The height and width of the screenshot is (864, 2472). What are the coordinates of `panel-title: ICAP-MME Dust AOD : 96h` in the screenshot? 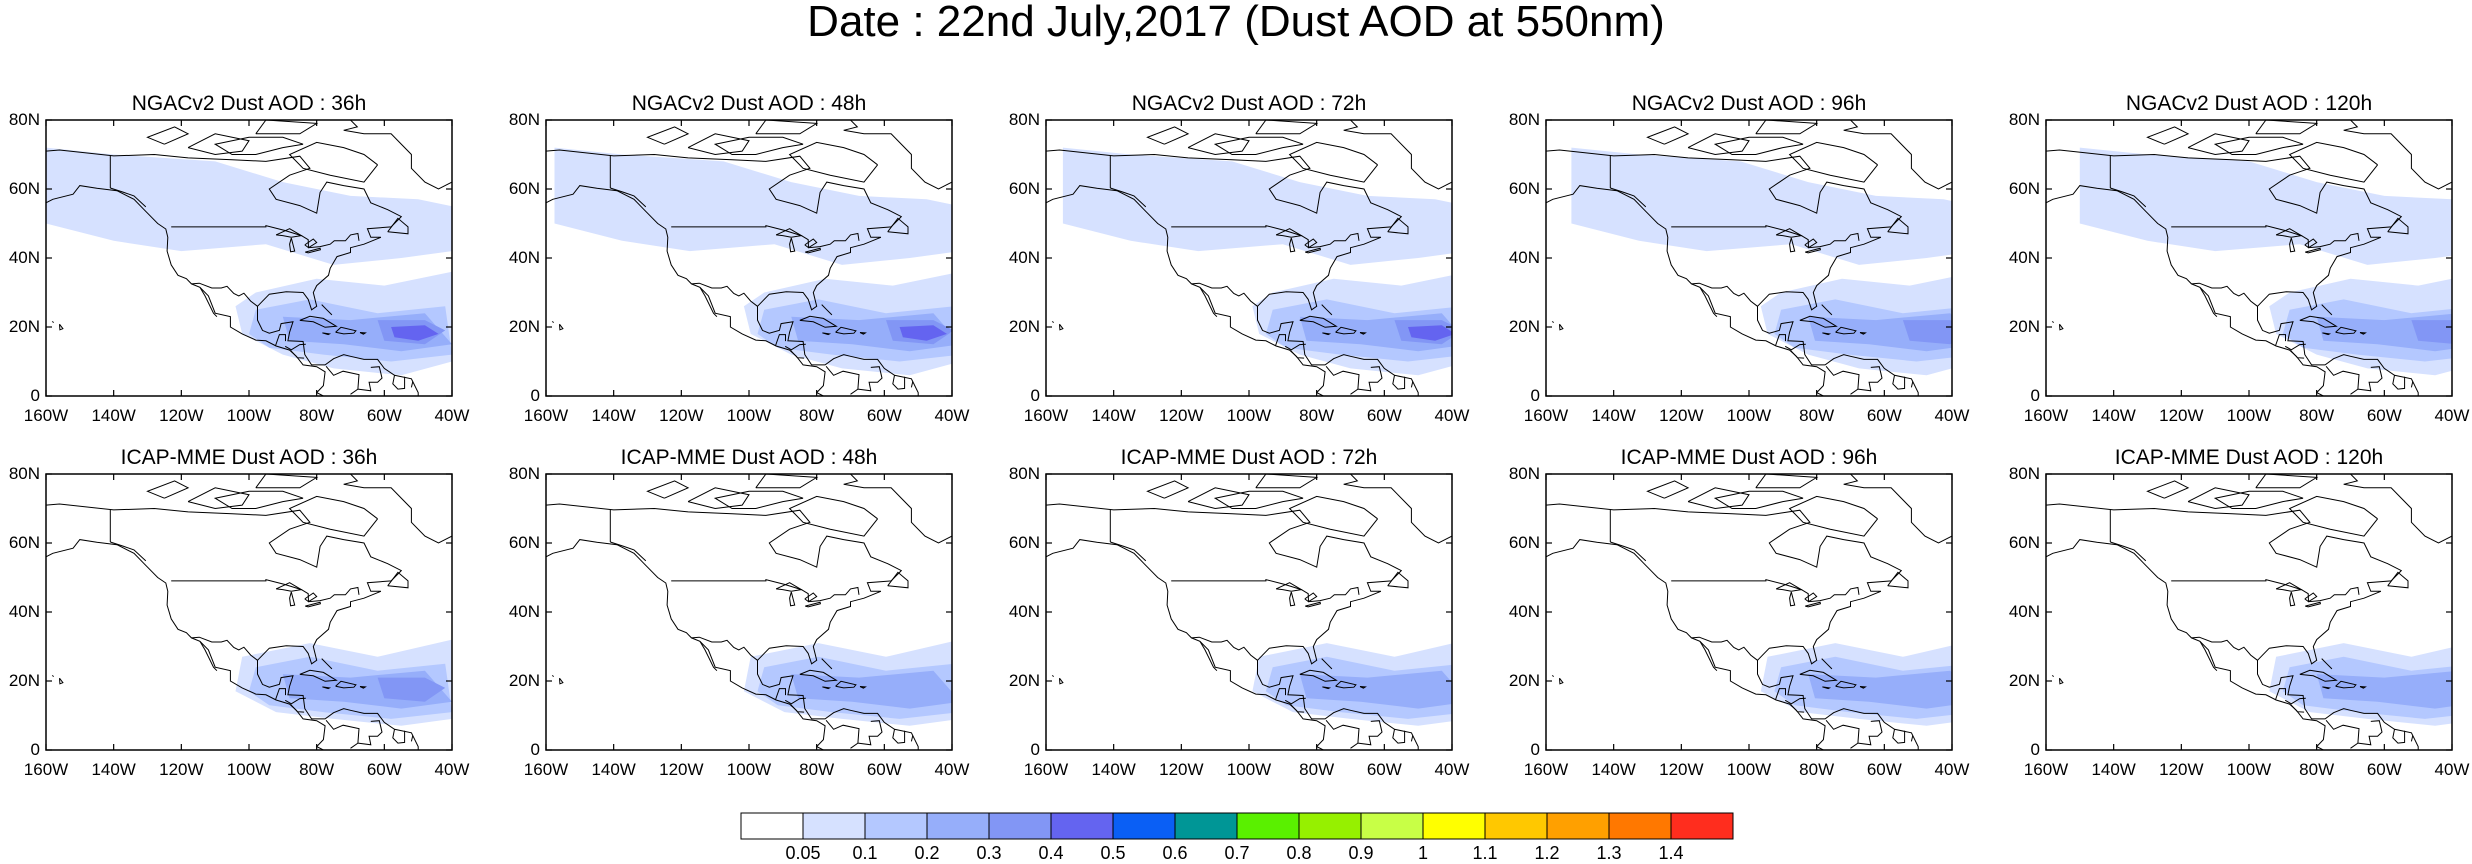 It's located at (1749, 457).